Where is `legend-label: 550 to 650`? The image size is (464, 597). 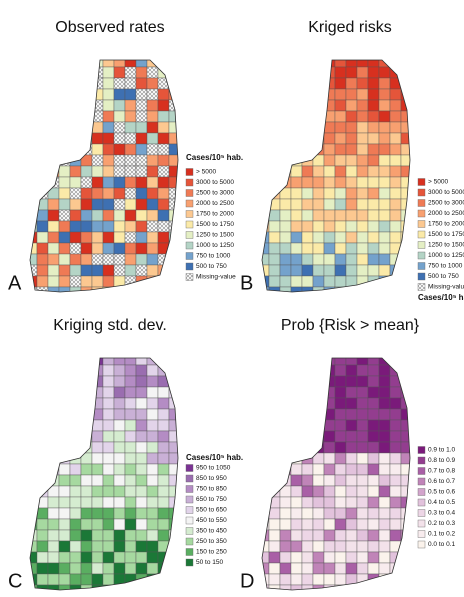
legend-label: 550 to 650 is located at coordinates (211, 510).